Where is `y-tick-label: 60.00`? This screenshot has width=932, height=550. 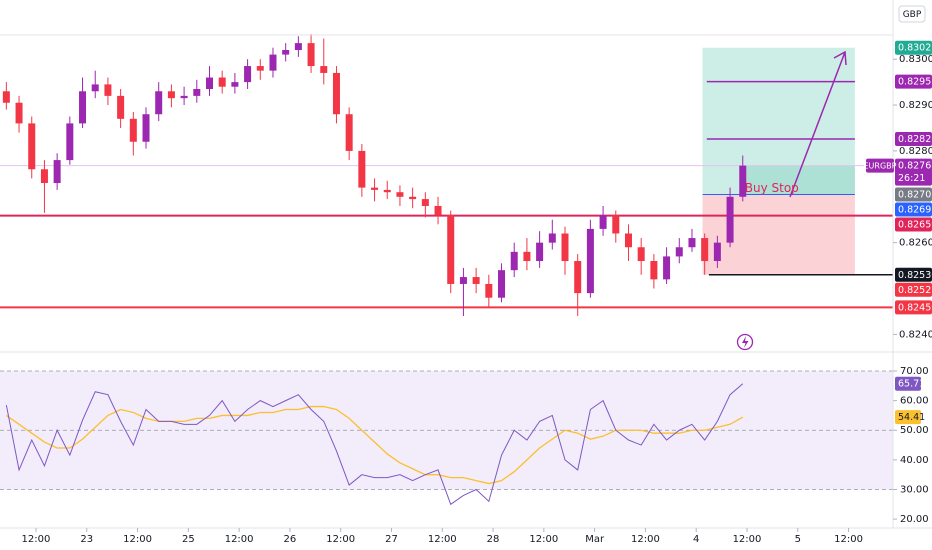 y-tick-label: 60.00 is located at coordinates (914, 401).